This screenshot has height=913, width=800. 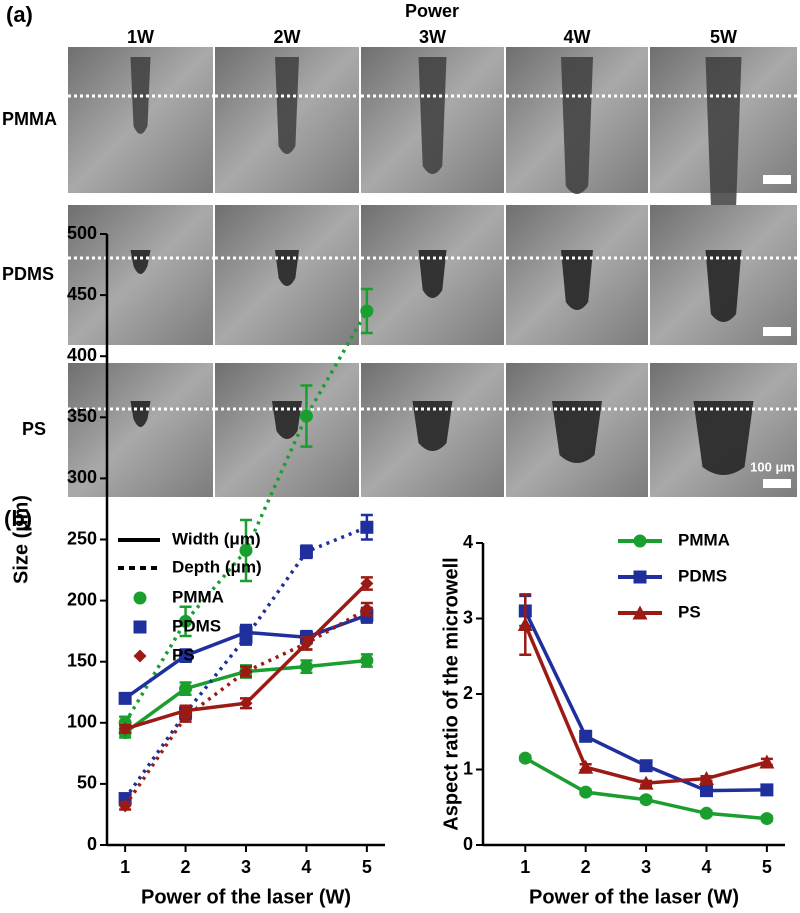 I want to click on scale-label: 100 μm, so click(x=772, y=466).